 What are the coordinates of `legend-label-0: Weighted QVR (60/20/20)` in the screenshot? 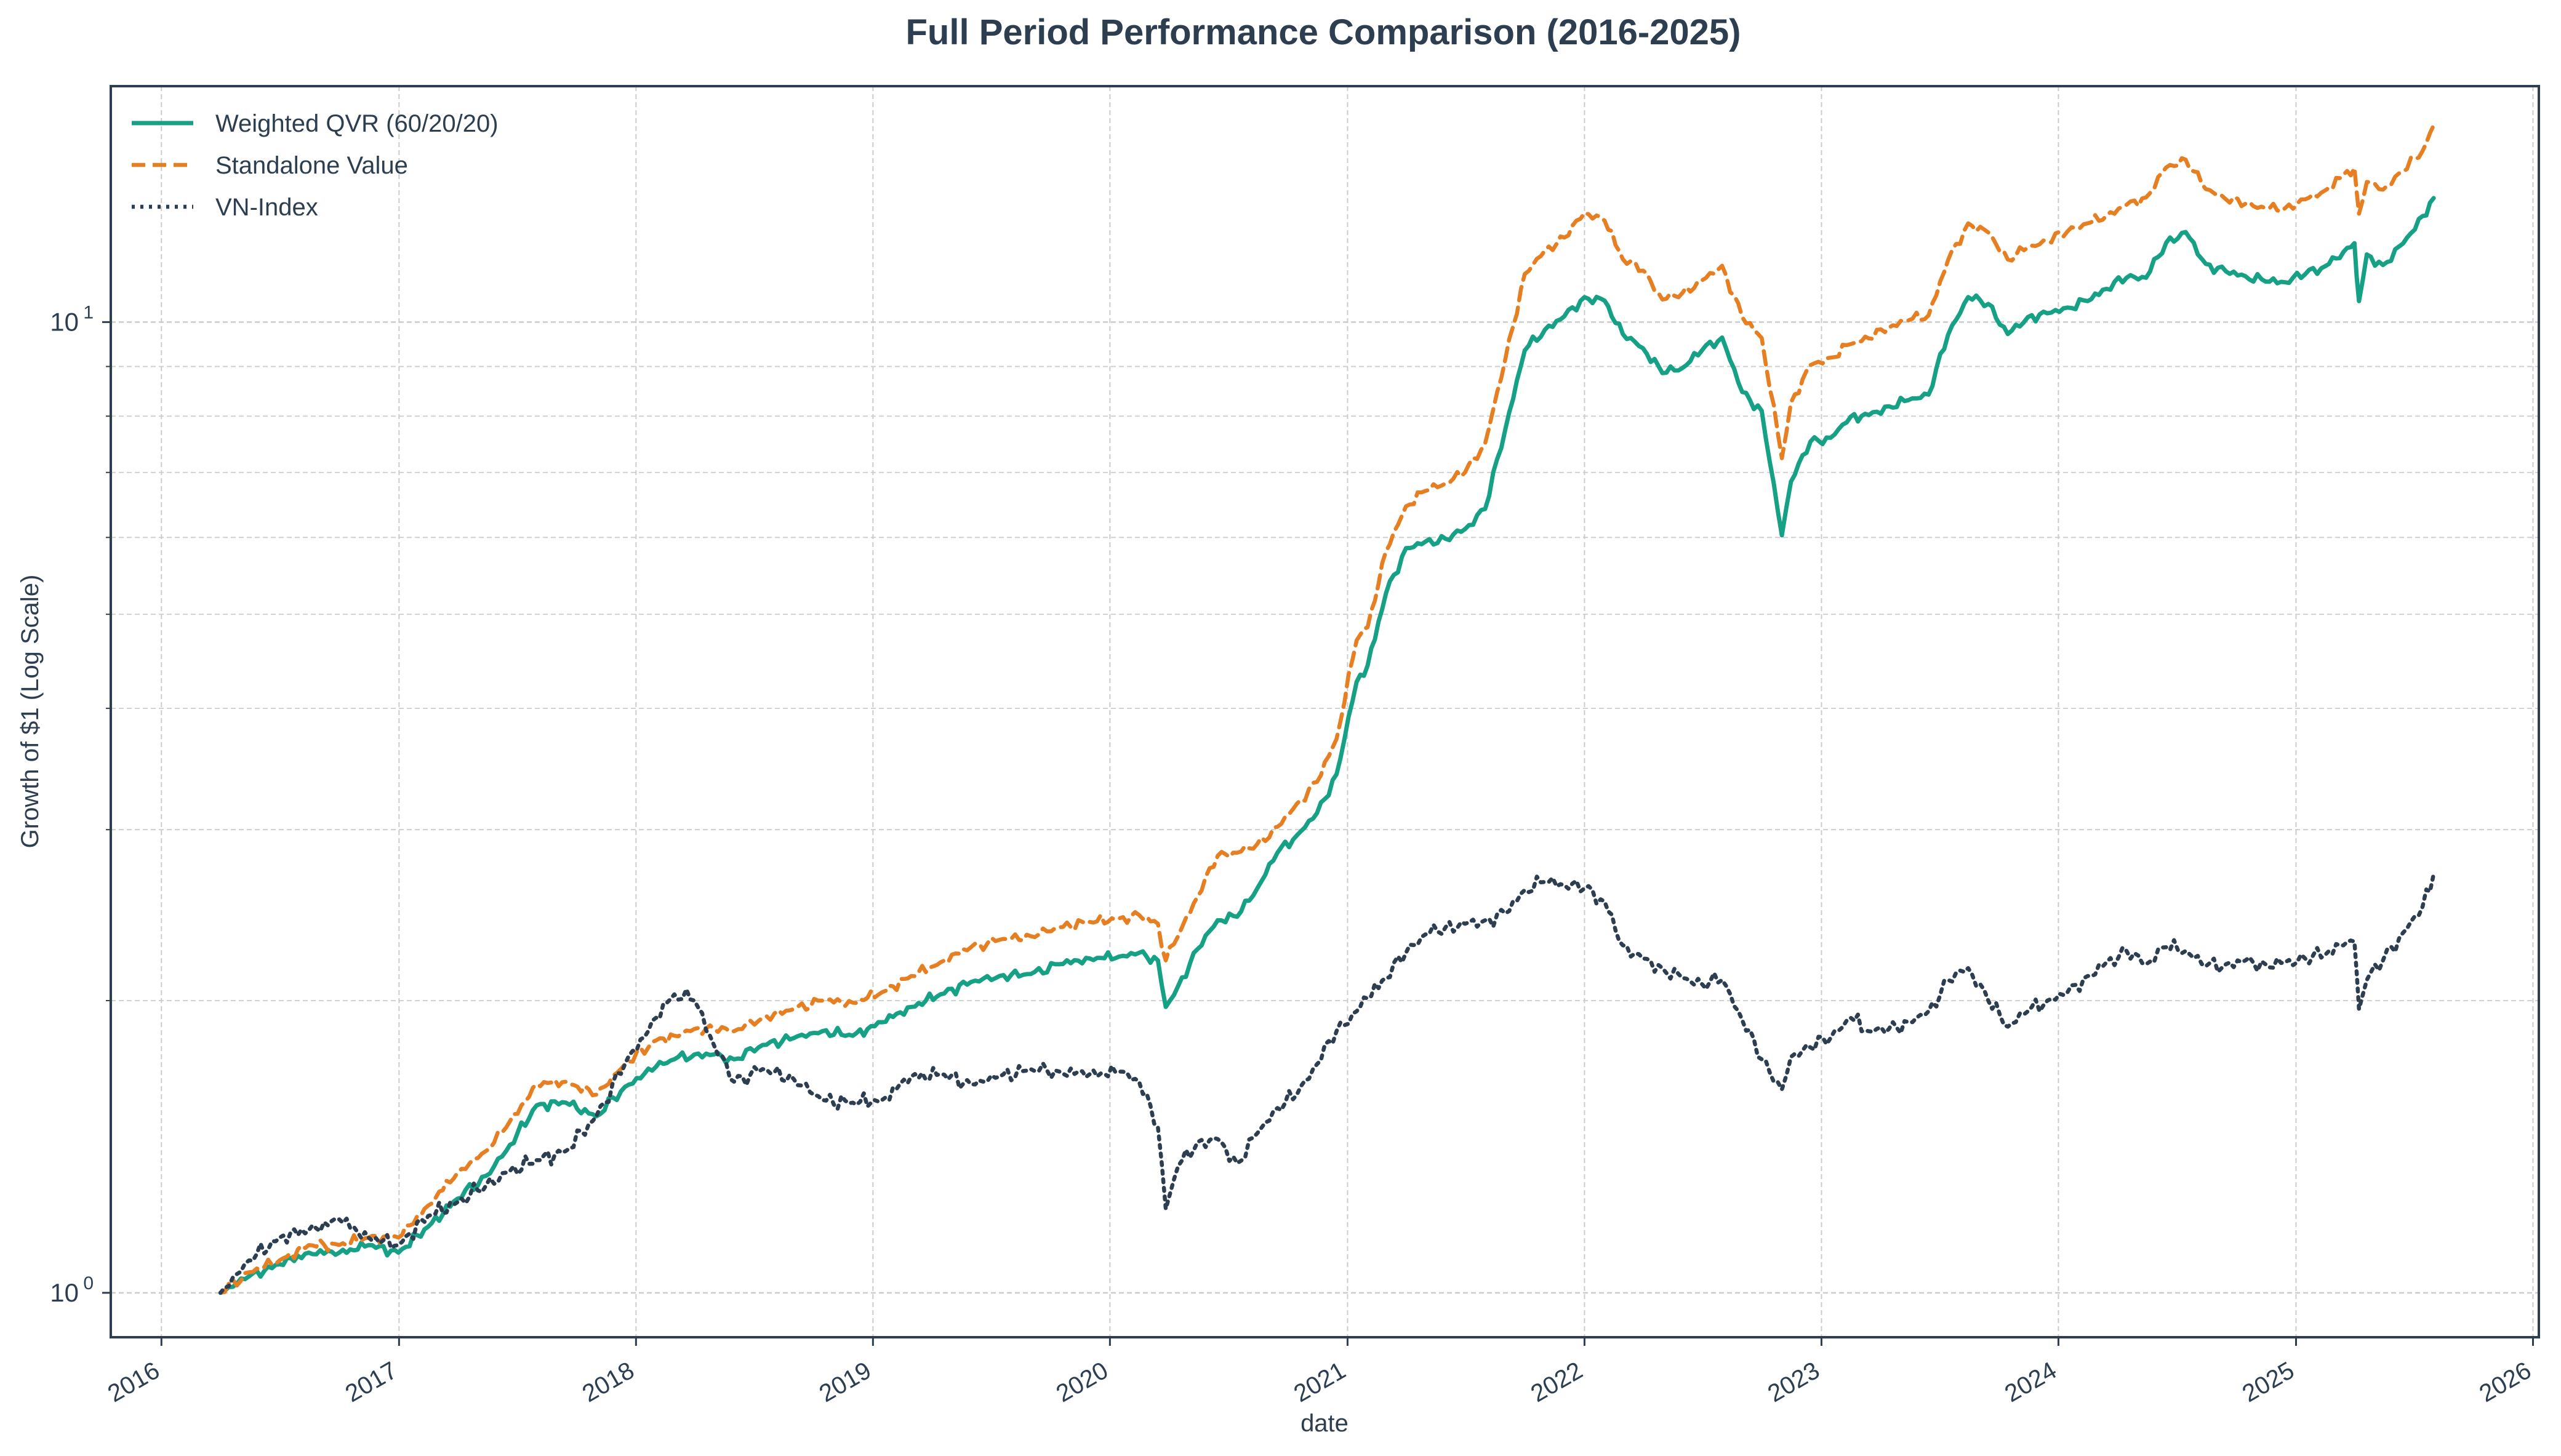 It's located at (357, 123).